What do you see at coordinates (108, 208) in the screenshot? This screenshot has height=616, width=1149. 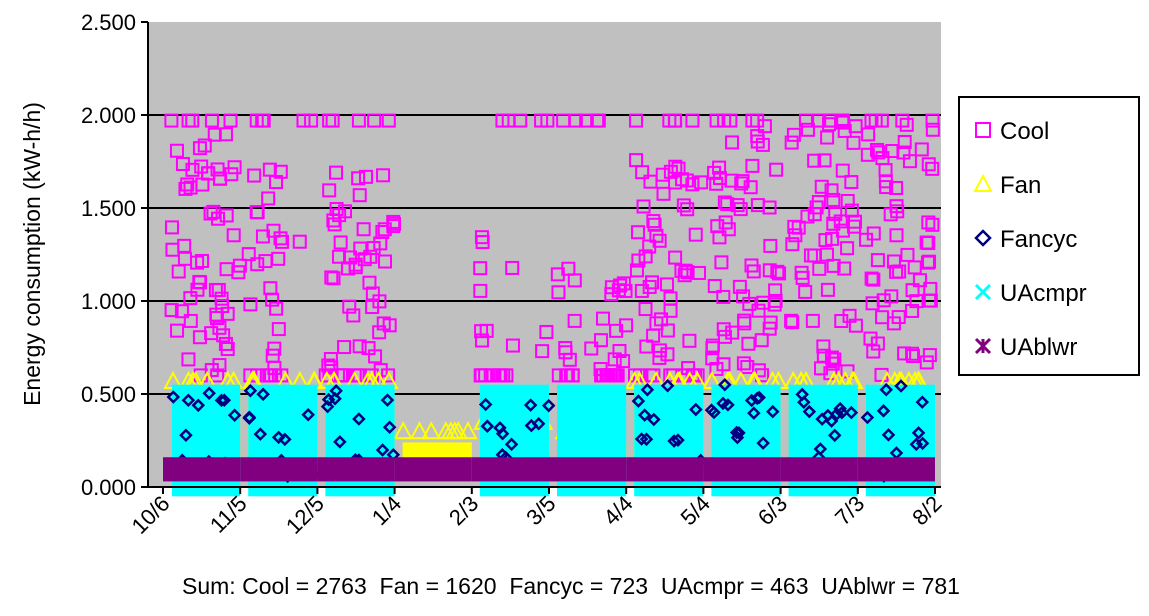 I see `y-tick-label: 1.500` at bounding box center [108, 208].